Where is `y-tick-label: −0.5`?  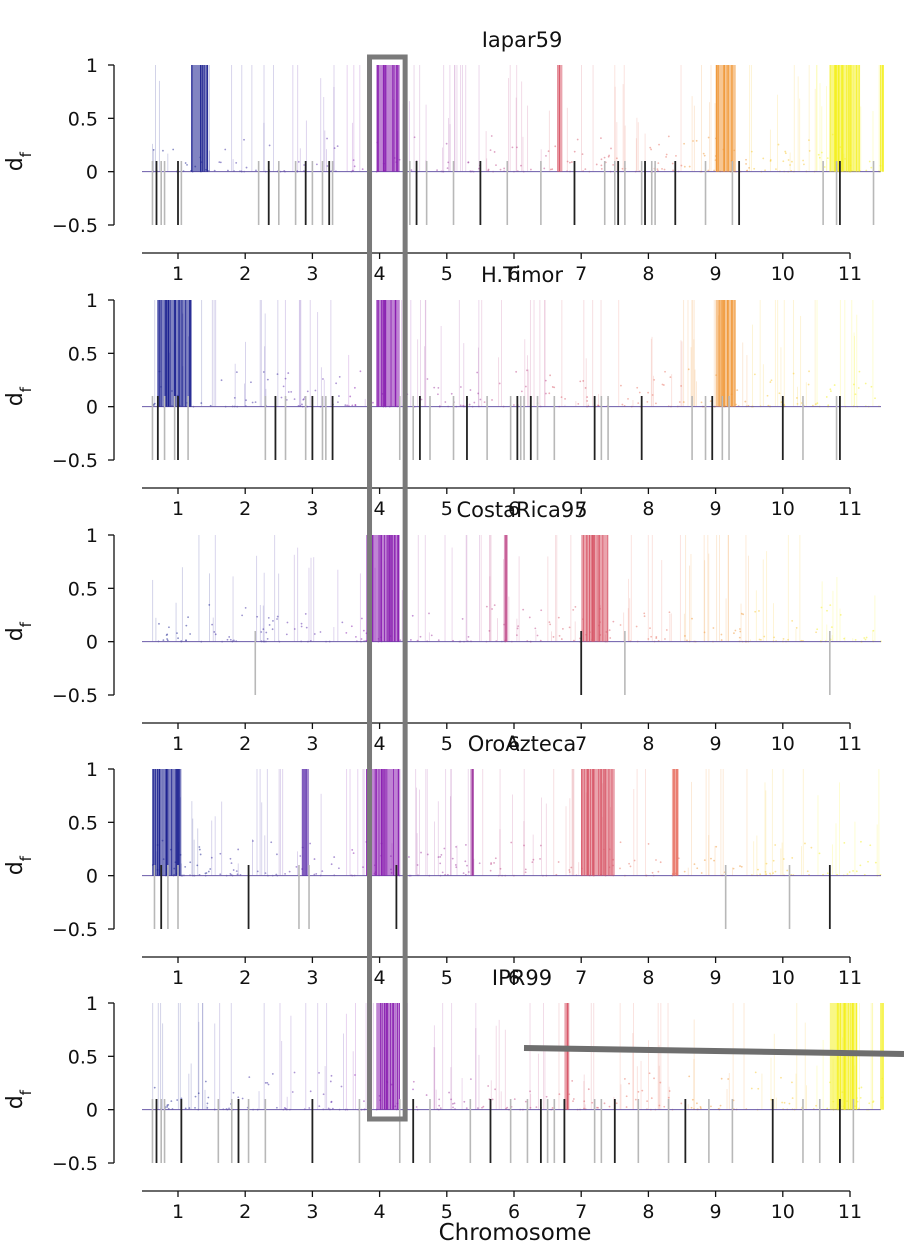
y-tick-label: −0.5 is located at coordinates (75, 930).